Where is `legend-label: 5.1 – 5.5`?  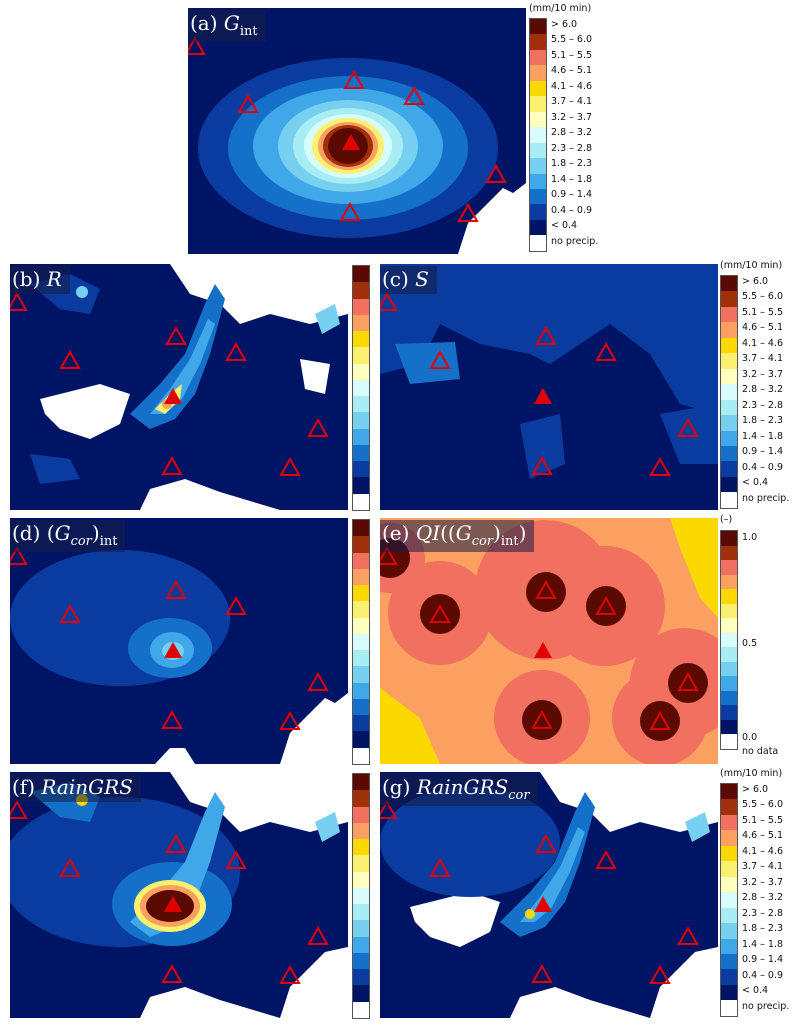
legend-label: 5.1 – 5.5 is located at coordinates (763, 312).